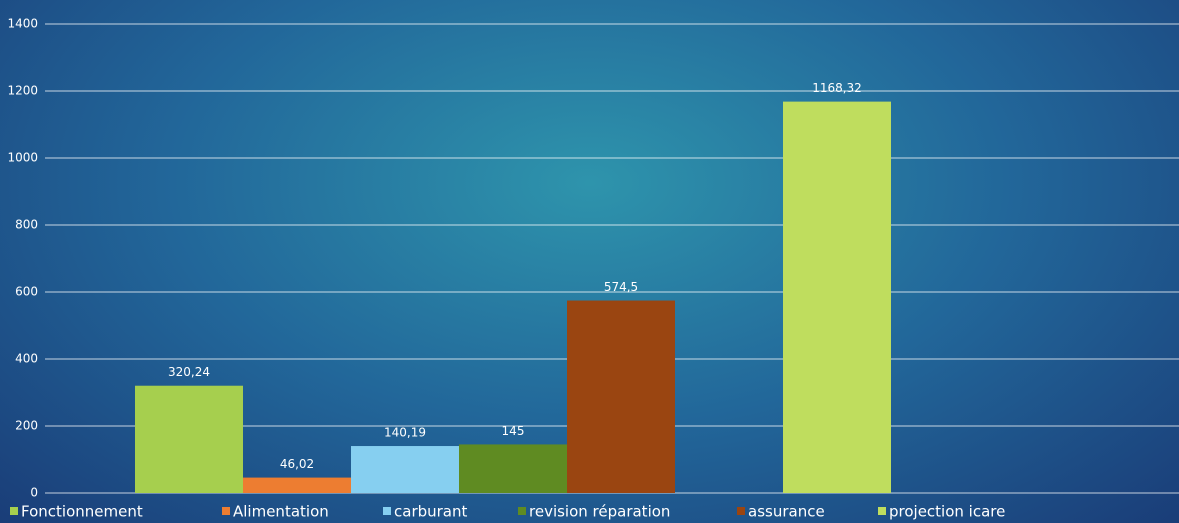 Image resolution: width=1179 pixels, height=523 pixels. What do you see at coordinates (22, 91) in the screenshot?
I see `y-tick-label: 1200` at bounding box center [22, 91].